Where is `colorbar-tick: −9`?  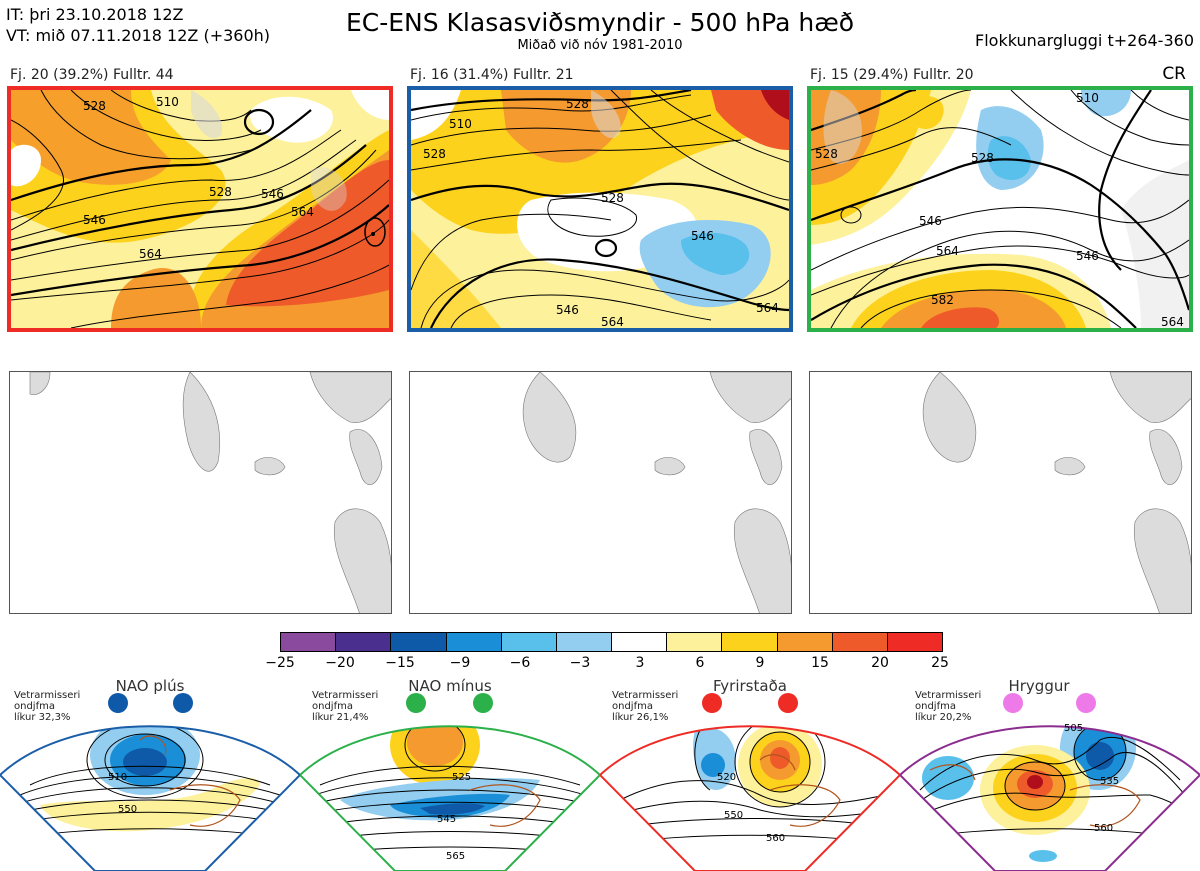 colorbar-tick: −9 is located at coordinates (460, 663).